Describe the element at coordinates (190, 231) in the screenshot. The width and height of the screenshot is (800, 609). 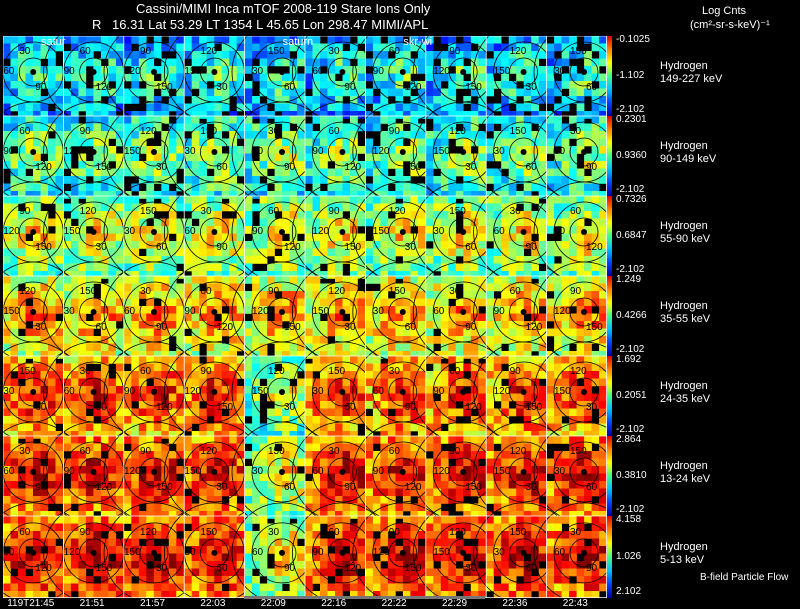
I see `contour-label: 60` at that location.